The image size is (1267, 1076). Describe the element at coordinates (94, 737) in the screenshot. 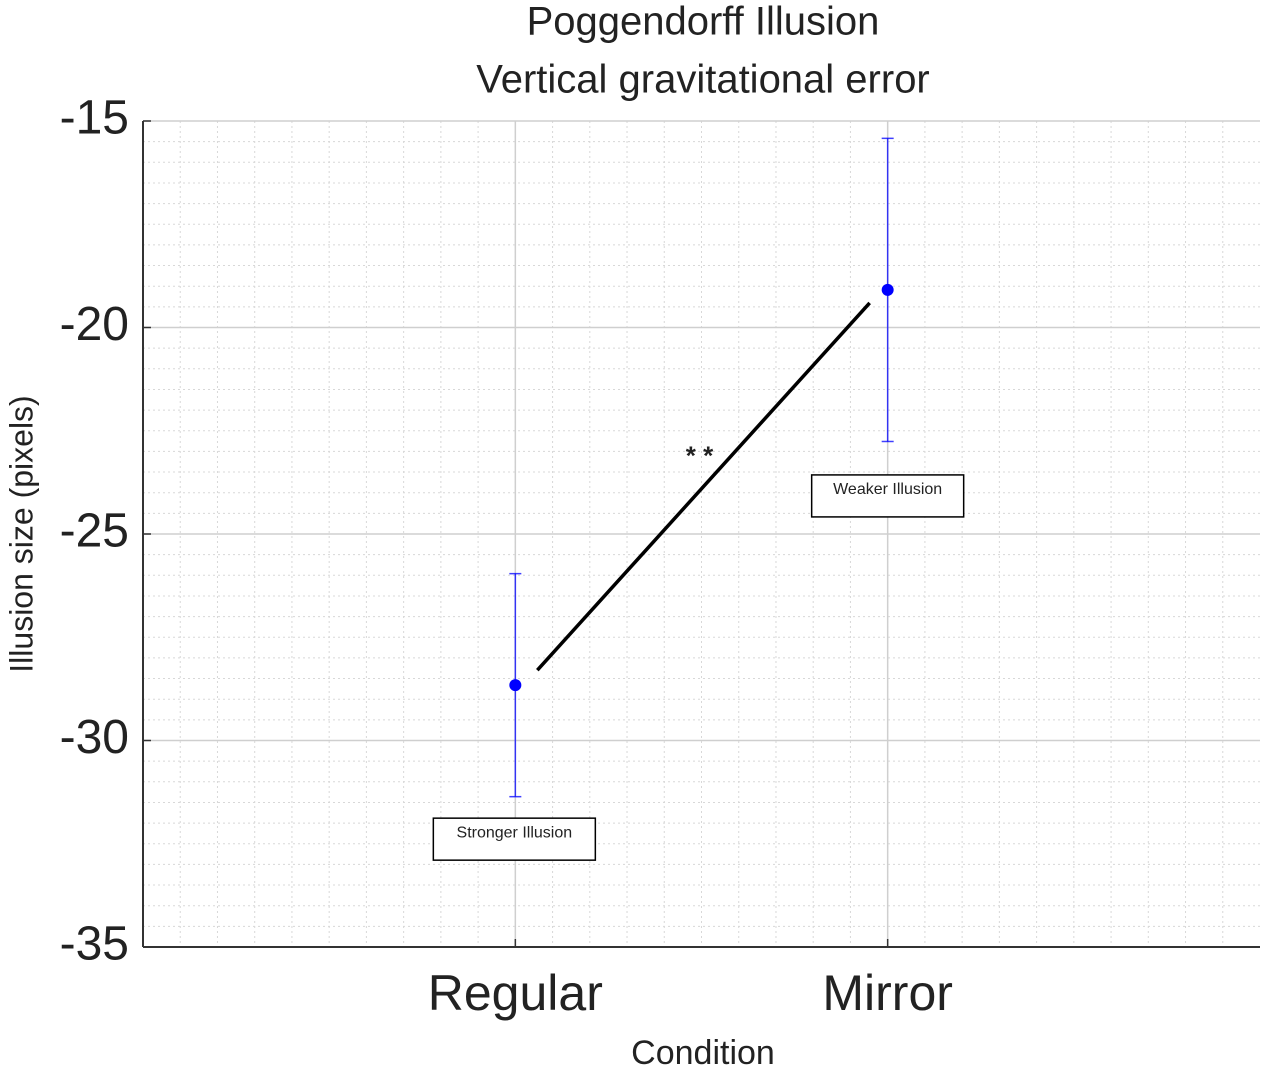

I see `y-tick-label: -30` at that location.